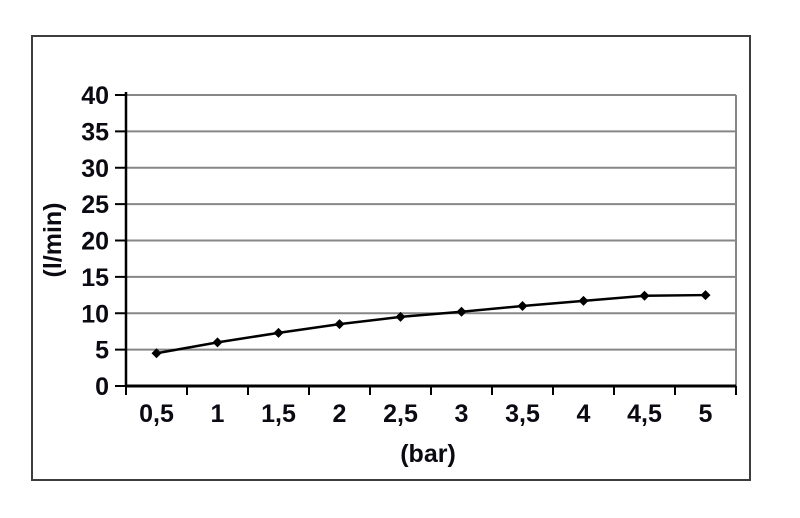  Describe the element at coordinates (278, 414) in the screenshot. I see `x-tick-label: 1,5` at that location.